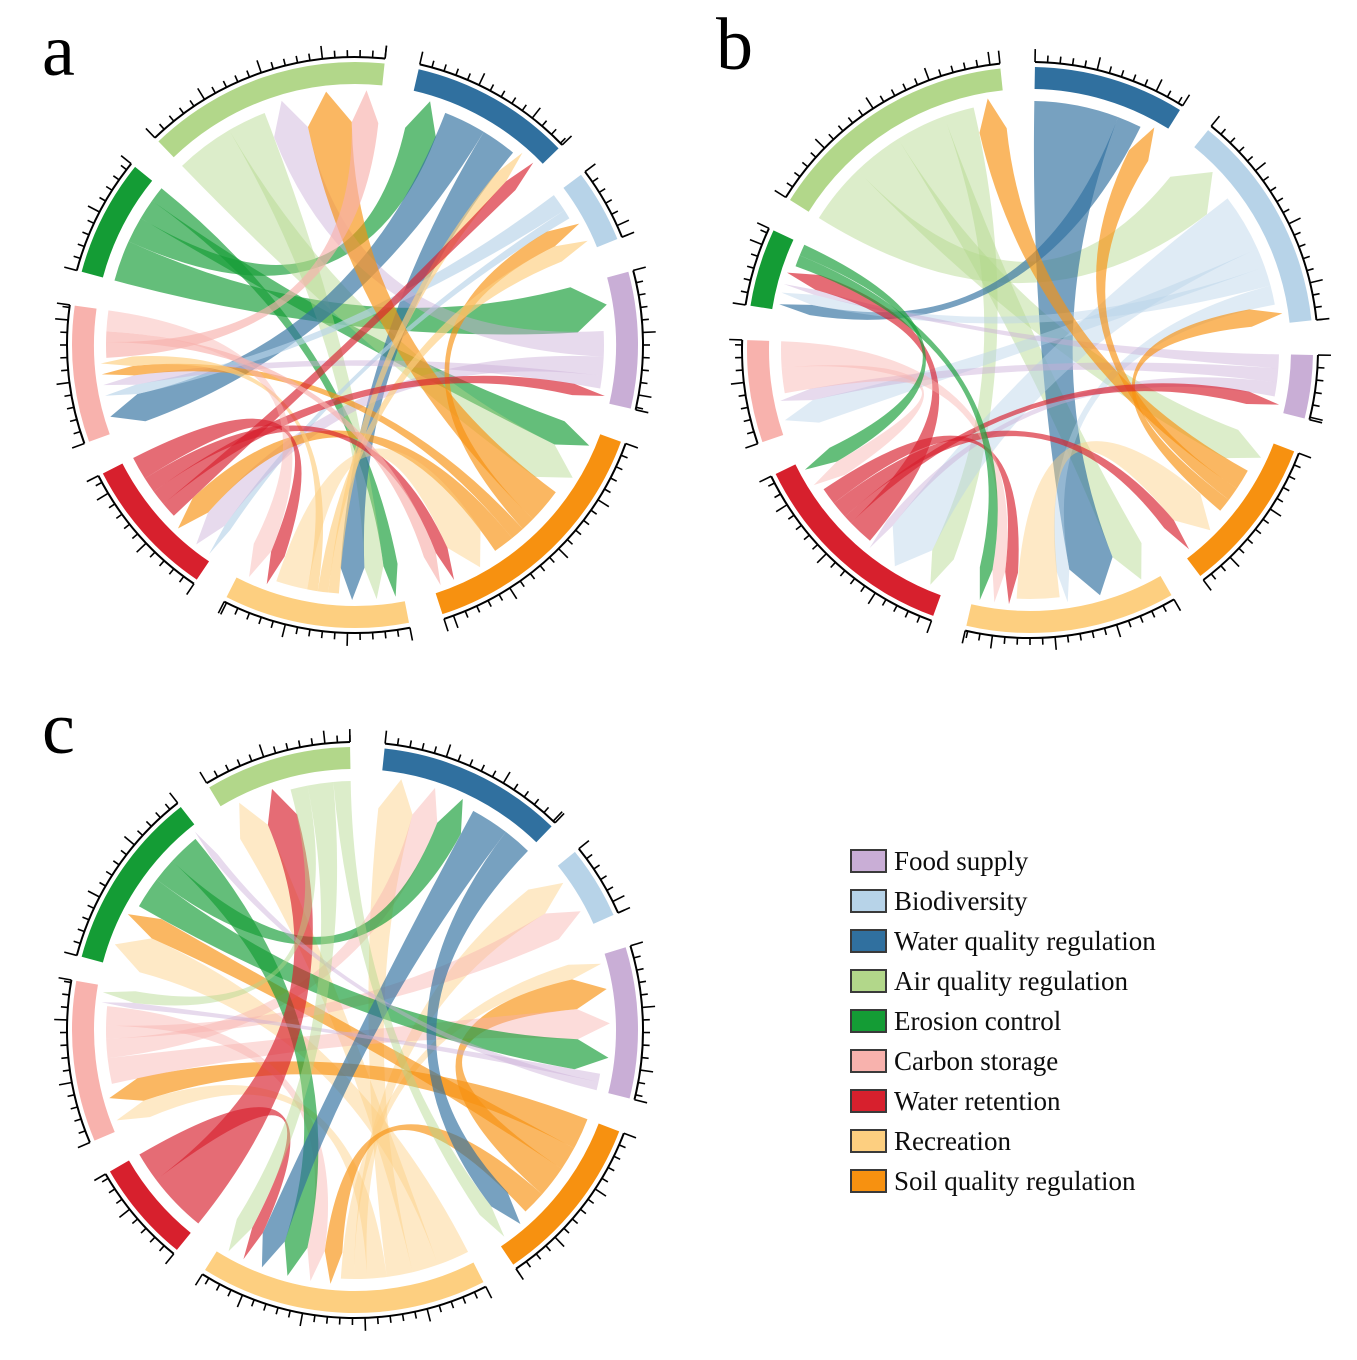 This screenshot has height=1360, width=1357. Describe the element at coordinates (1025, 940) in the screenshot. I see `legend-label: Water quality regulation` at that location.